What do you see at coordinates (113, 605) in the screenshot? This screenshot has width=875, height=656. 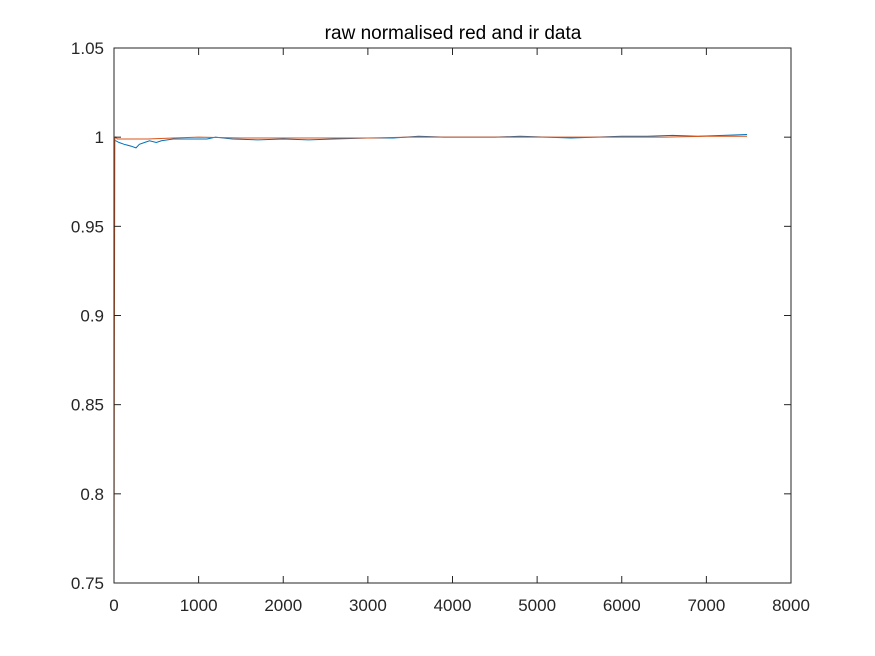 I see `x-tick-label: 0` at bounding box center [113, 605].